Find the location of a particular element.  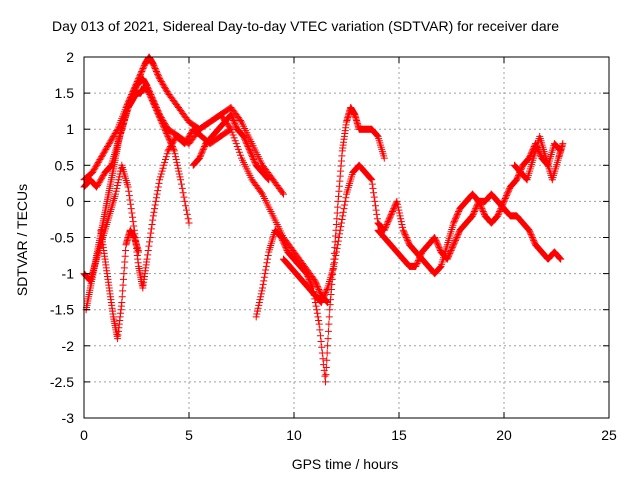

y-tick-label: 0.5 is located at coordinates (65, 165).